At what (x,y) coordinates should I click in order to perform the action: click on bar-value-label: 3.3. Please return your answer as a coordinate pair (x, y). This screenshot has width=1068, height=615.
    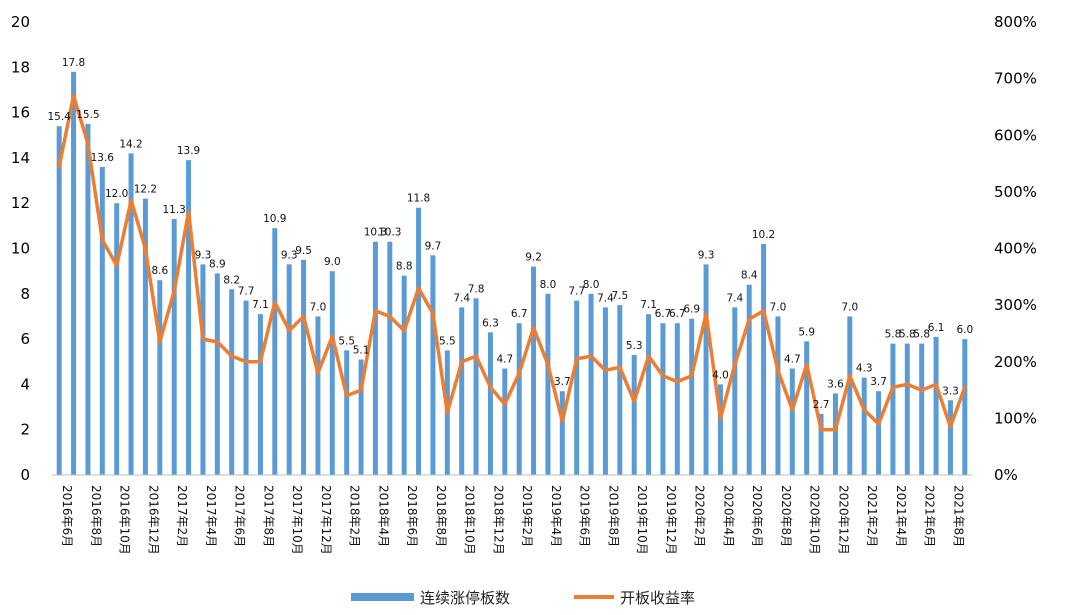
    Looking at the image, I should click on (950, 391).